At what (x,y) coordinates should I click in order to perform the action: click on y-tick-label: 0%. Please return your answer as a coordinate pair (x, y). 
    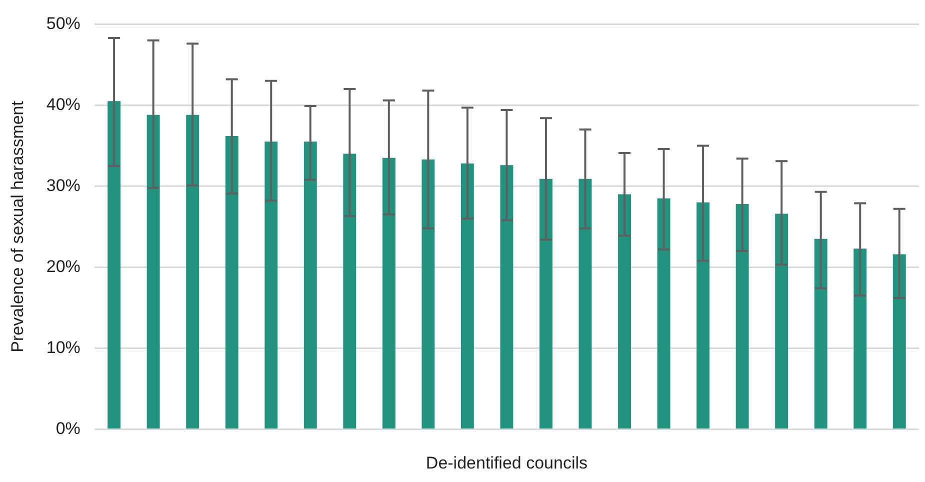
    Looking at the image, I should click on (68, 428).